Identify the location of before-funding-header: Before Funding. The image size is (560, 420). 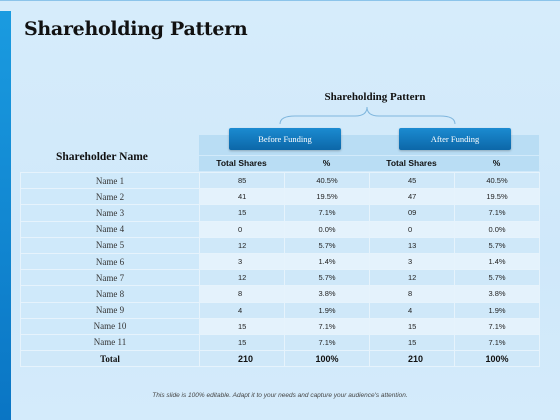
(285, 139).